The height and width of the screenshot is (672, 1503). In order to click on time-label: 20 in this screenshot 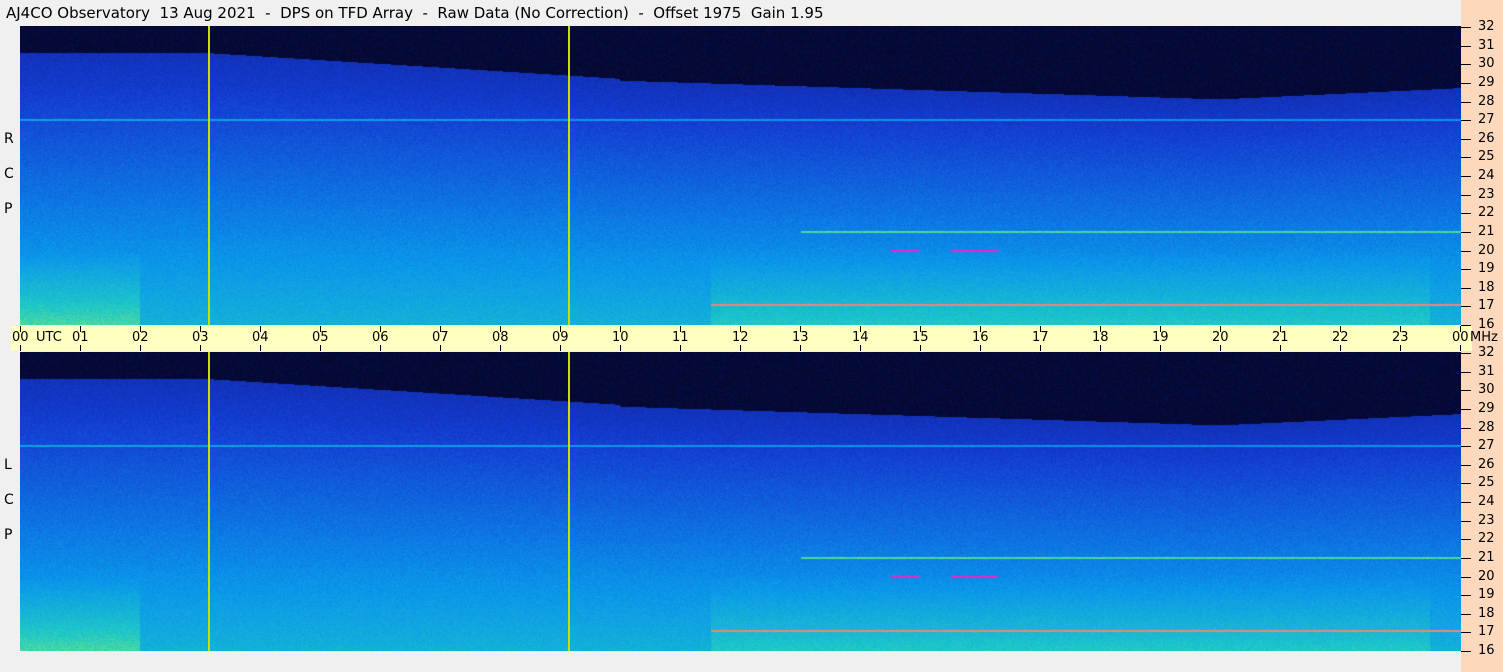, I will do `click(1220, 337)`.